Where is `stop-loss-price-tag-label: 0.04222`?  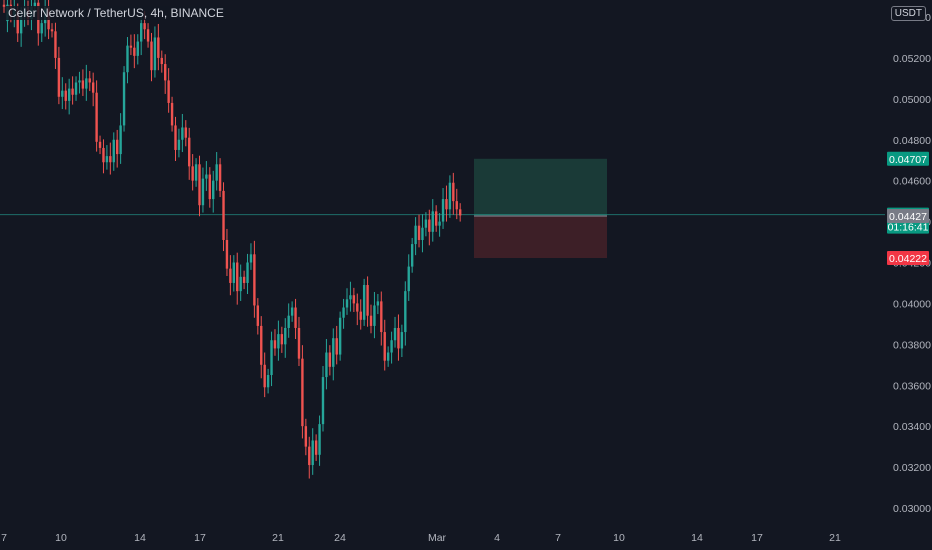 stop-loss-price-tag-label: 0.04222 is located at coordinates (908, 259).